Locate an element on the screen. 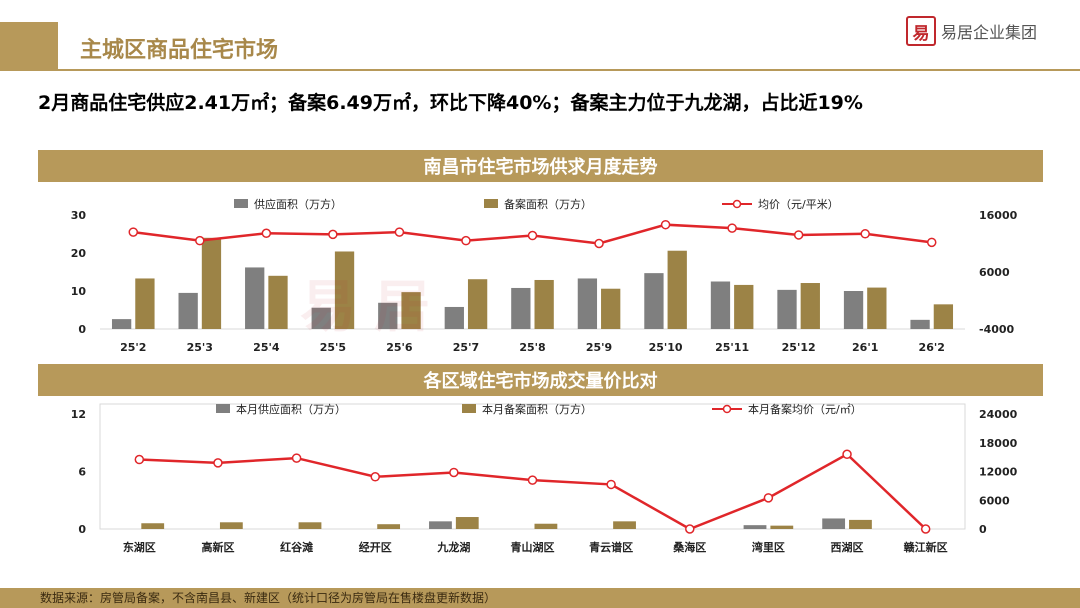 This screenshot has width=1080, height=608. x-tick-label: 青山湖区 is located at coordinates (533, 547).